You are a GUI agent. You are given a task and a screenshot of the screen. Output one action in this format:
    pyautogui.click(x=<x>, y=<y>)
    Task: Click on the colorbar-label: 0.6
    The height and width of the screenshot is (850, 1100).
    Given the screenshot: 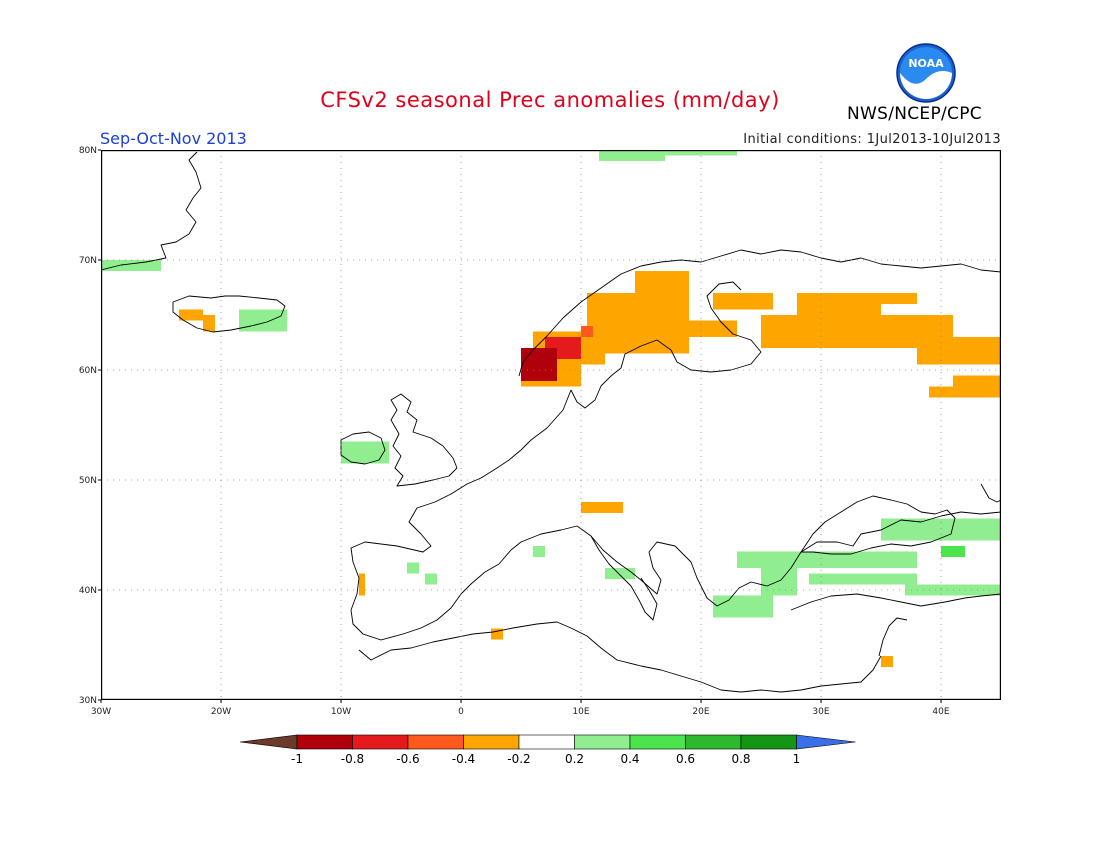 What is the action you would take?
    pyautogui.click(x=685, y=759)
    